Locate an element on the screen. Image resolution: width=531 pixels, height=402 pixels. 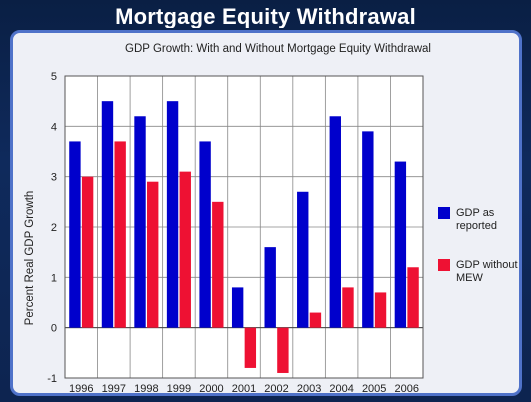
legend-label-gdp-reported: GDP as reported is located at coordinates (476, 219).